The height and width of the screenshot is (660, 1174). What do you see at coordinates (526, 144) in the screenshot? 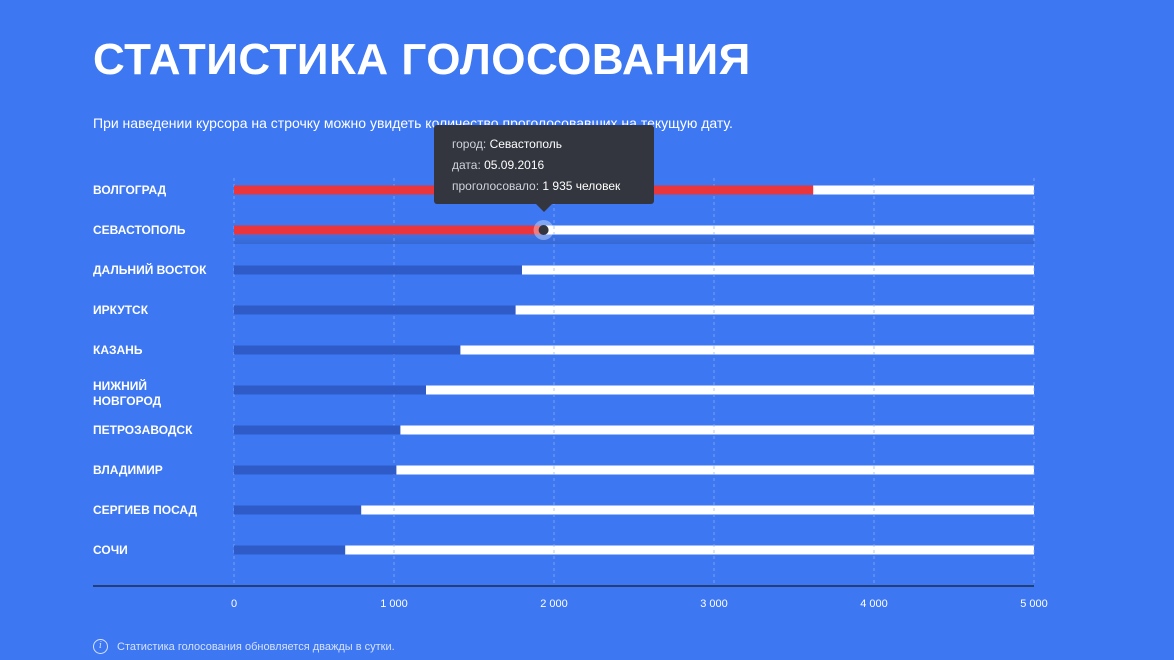
I see `tooltip-city-value: Севастополь` at bounding box center [526, 144].